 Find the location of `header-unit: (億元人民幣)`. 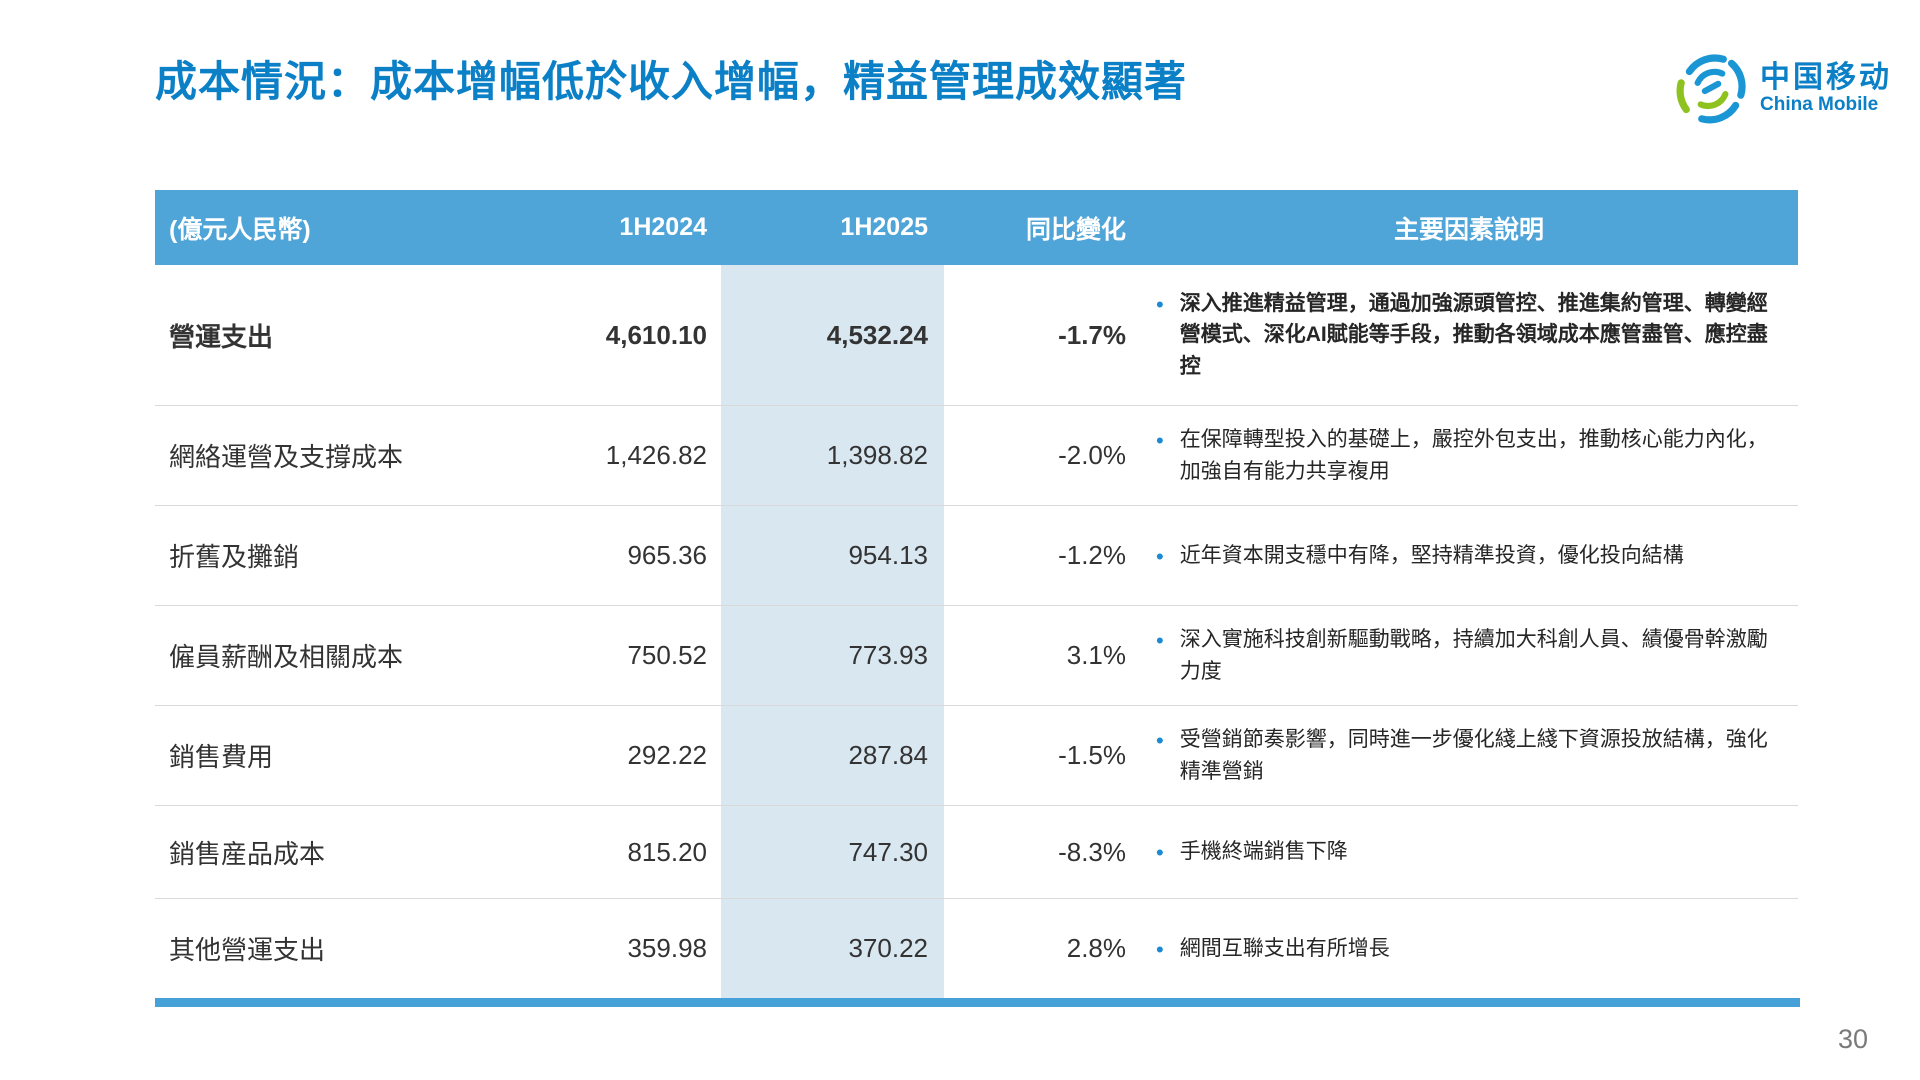

header-unit: (億元人民幣) is located at coordinates (240, 229).